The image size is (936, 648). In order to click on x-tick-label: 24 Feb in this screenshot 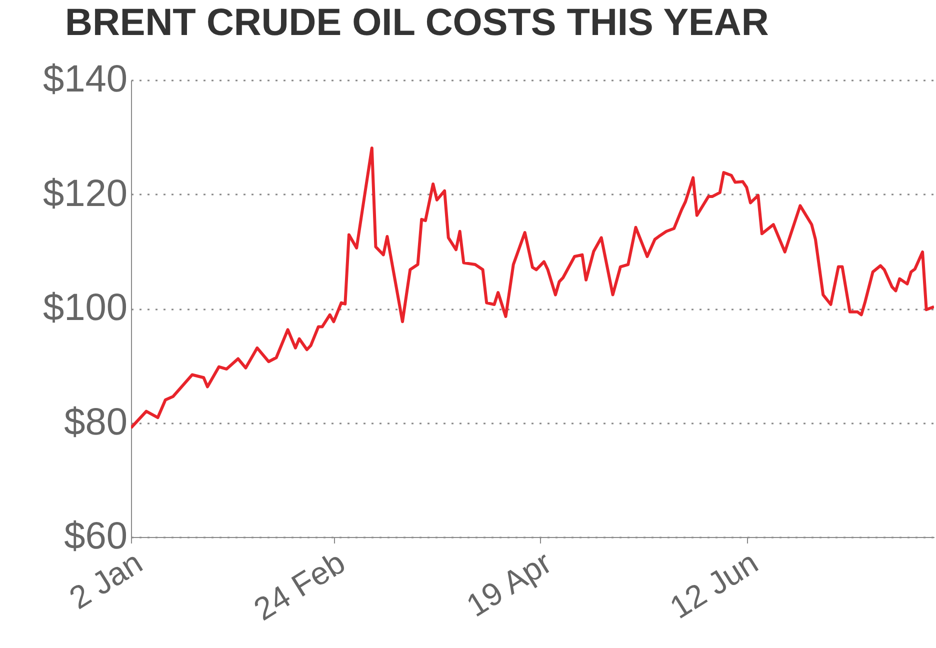, I will do `click(300, 586)`.